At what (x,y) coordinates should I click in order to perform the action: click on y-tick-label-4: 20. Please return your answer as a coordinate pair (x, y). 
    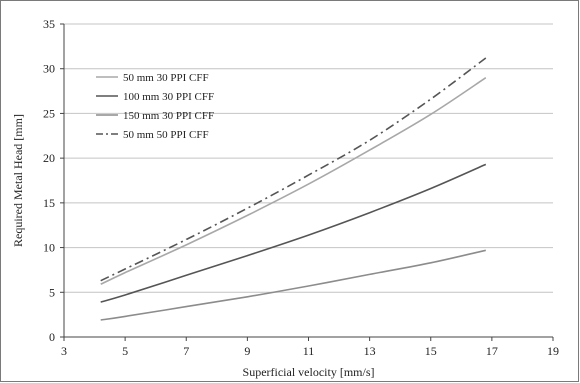
    Looking at the image, I should click on (49, 158).